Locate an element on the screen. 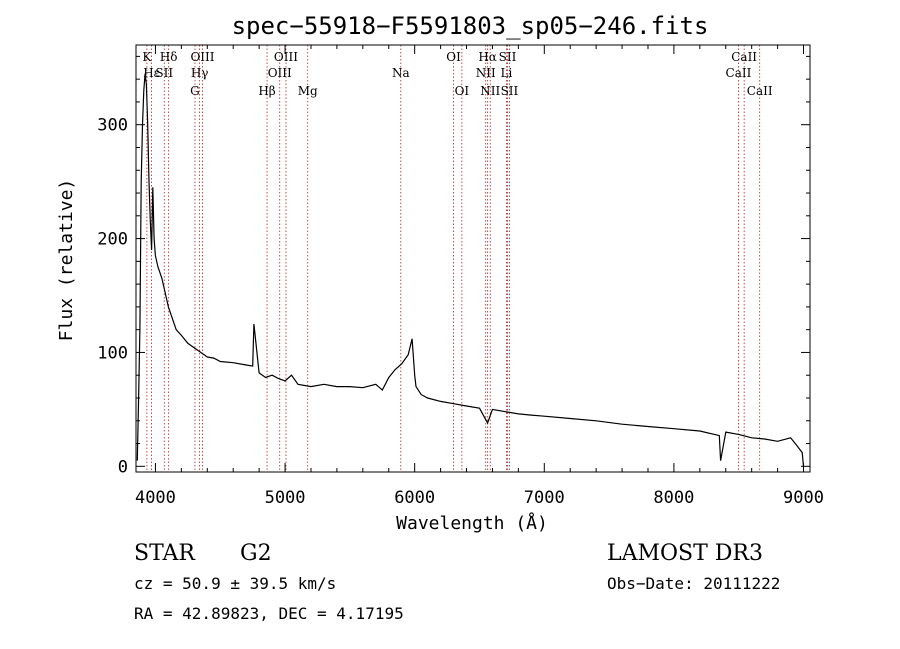 The width and height of the screenshot is (900, 649). line-label-19: Li is located at coordinates (507, 73).